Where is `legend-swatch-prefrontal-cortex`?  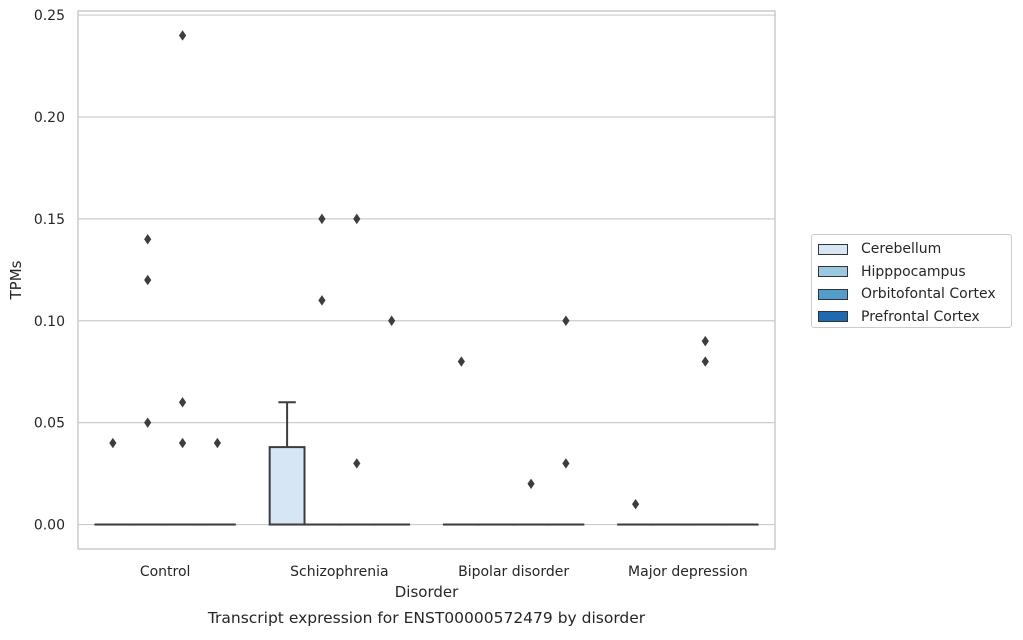
legend-swatch-prefrontal-cortex is located at coordinates (833, 316).